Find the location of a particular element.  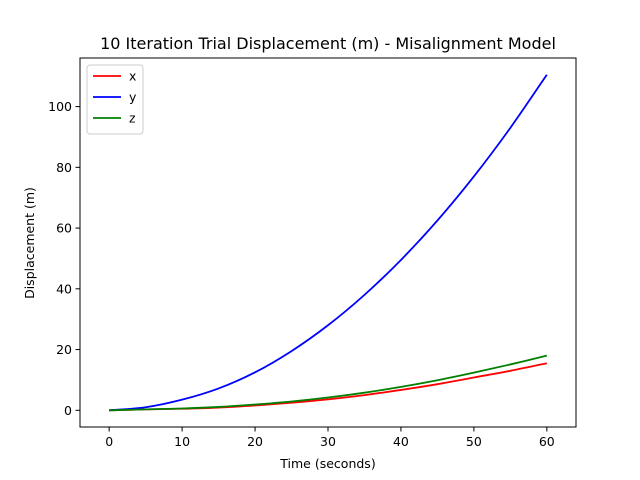

x-tick-label: 30 is located at coordinates (328, 441).